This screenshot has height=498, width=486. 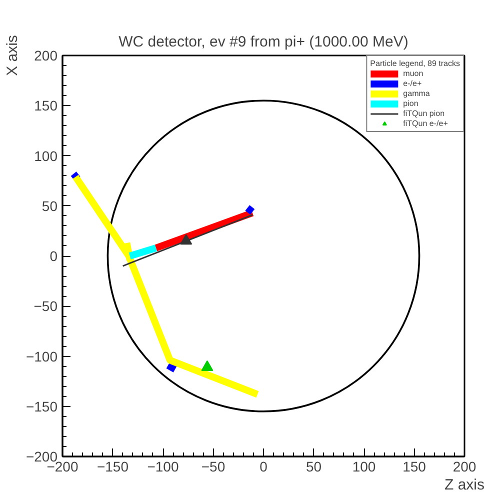 I want to click on legend-title: Particle legend, 89 tracks, so click(x=415, y=63).